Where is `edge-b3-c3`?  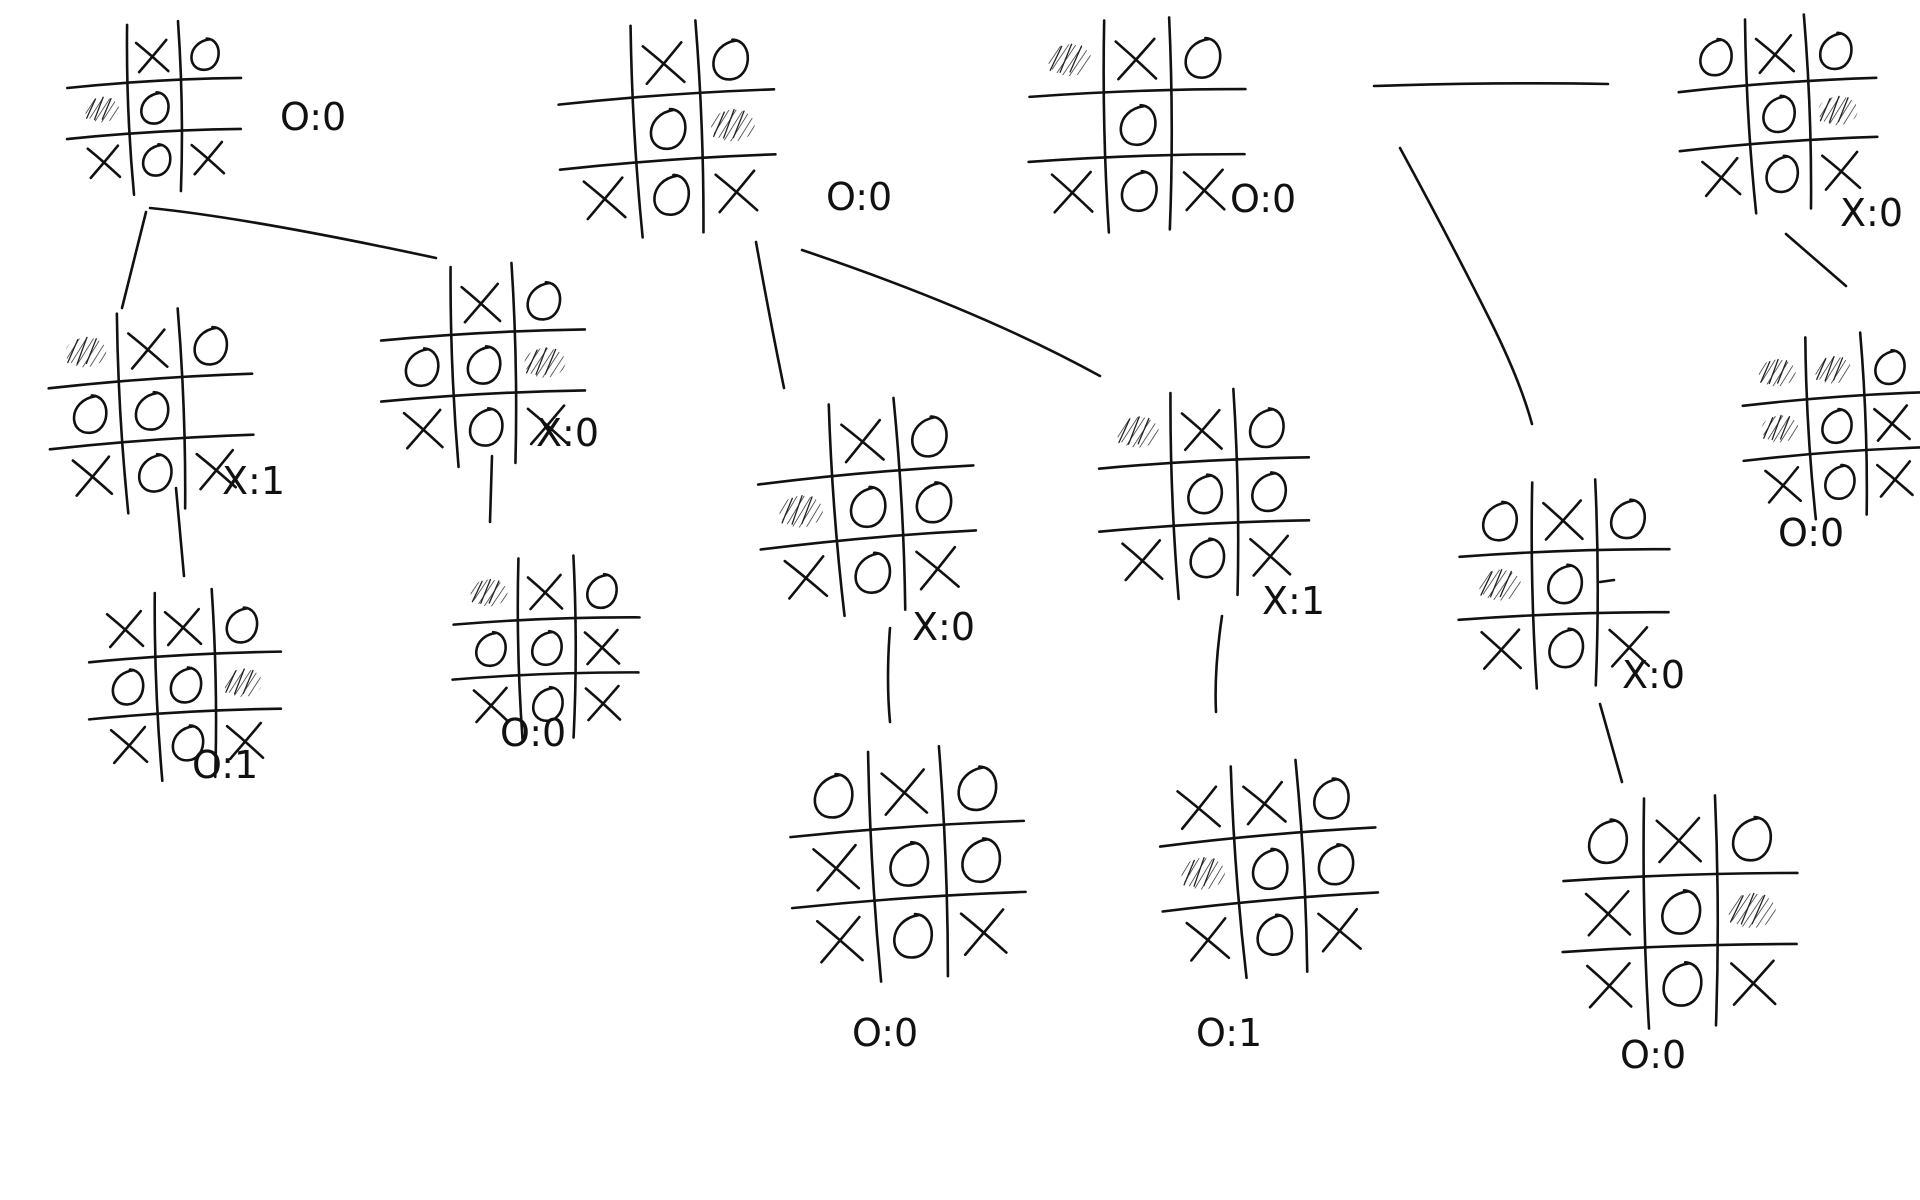 edge-b3-c3 is located at coordinates (889, 675).